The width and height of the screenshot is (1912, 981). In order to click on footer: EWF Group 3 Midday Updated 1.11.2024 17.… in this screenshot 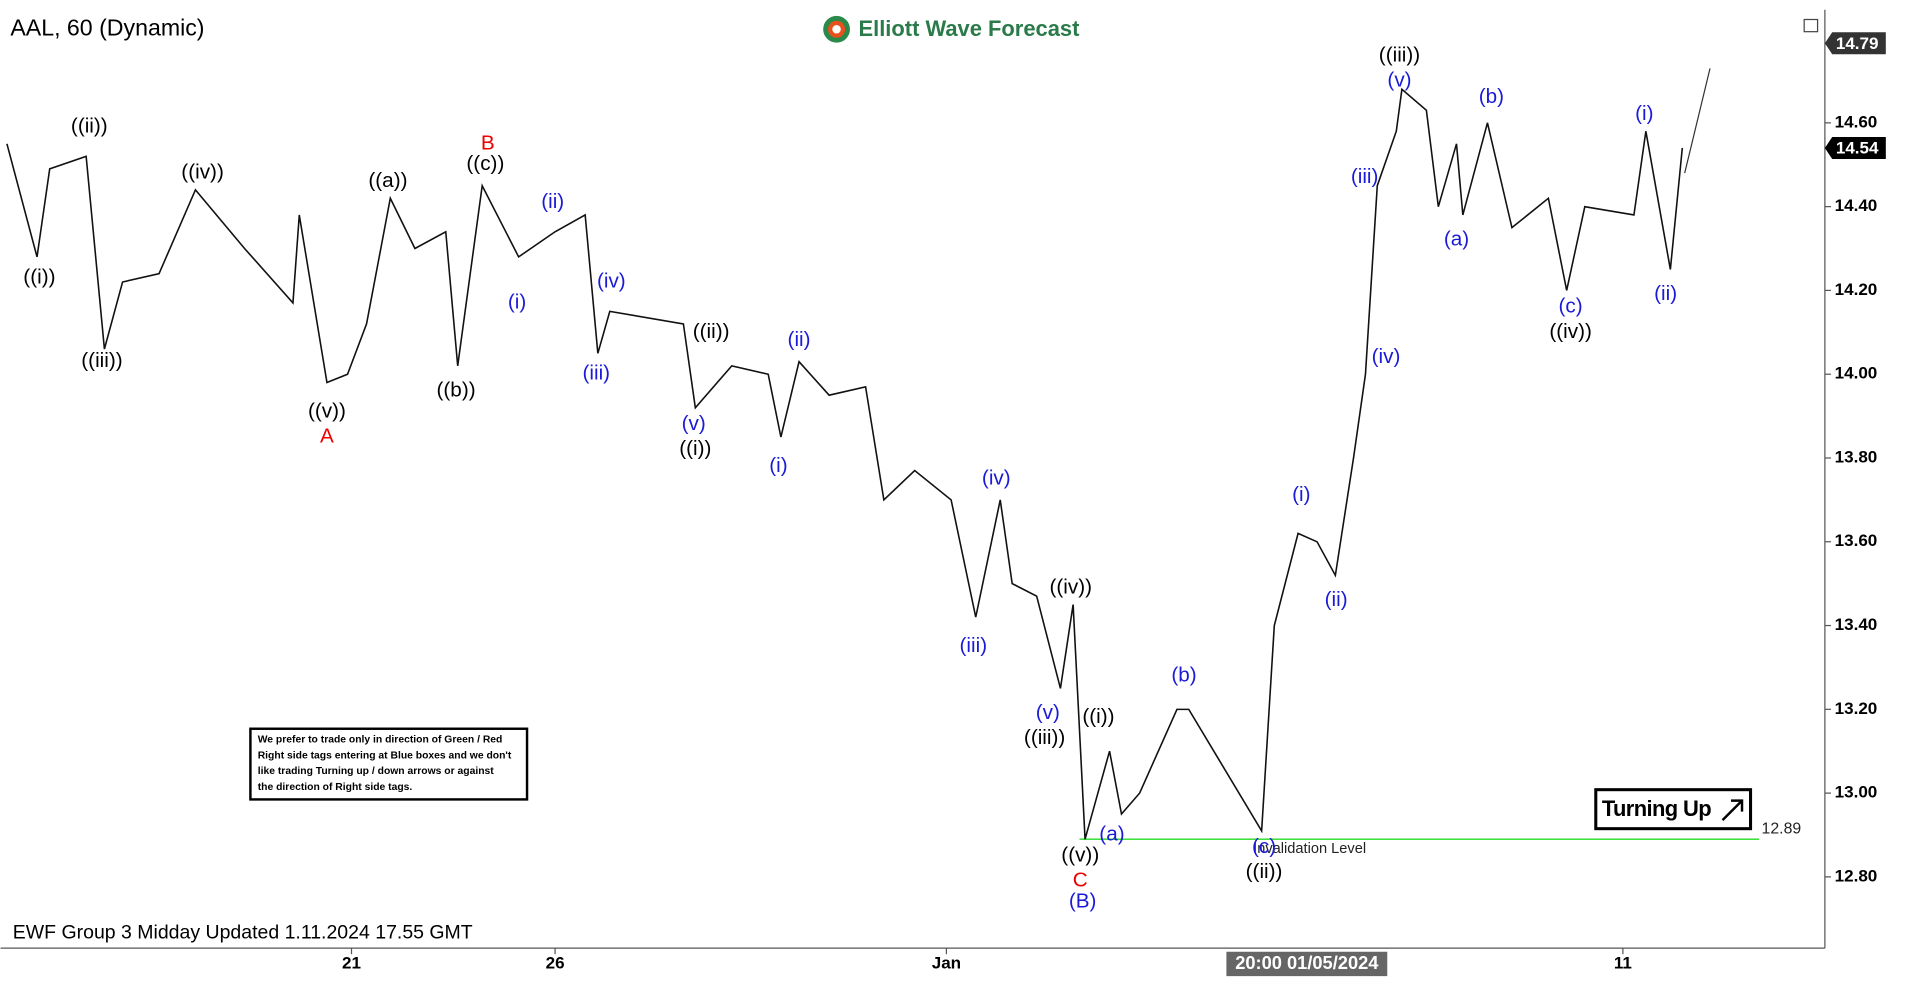, I will do `click(243, 933)`.